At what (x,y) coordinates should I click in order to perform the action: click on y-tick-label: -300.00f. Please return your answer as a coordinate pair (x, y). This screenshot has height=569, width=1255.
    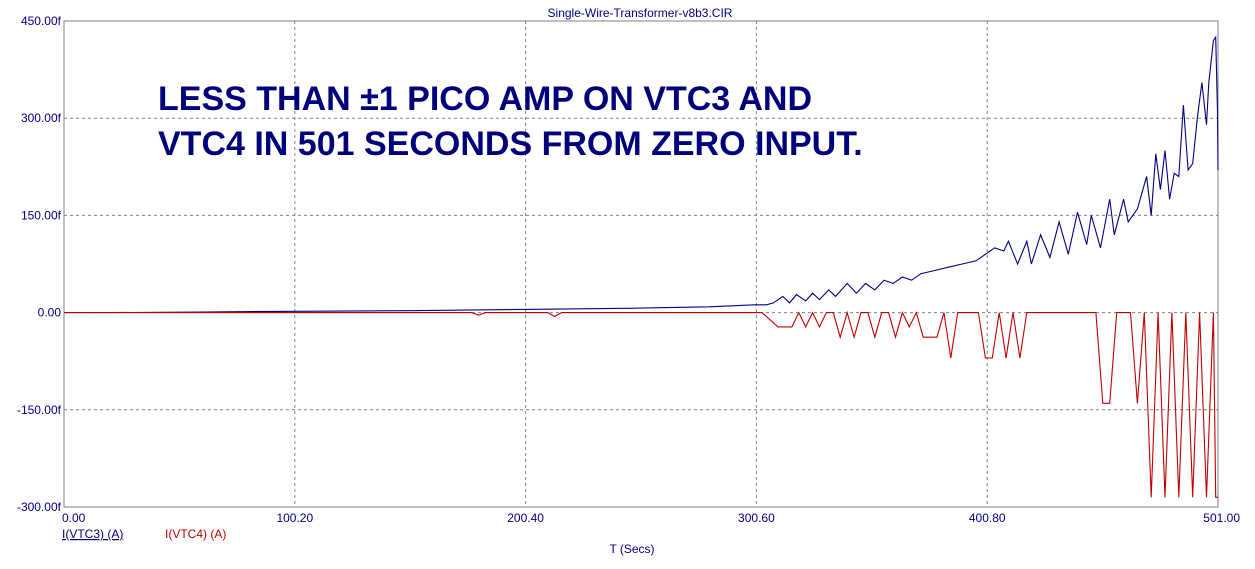
    Looking at the image, I should click on (39, 507).